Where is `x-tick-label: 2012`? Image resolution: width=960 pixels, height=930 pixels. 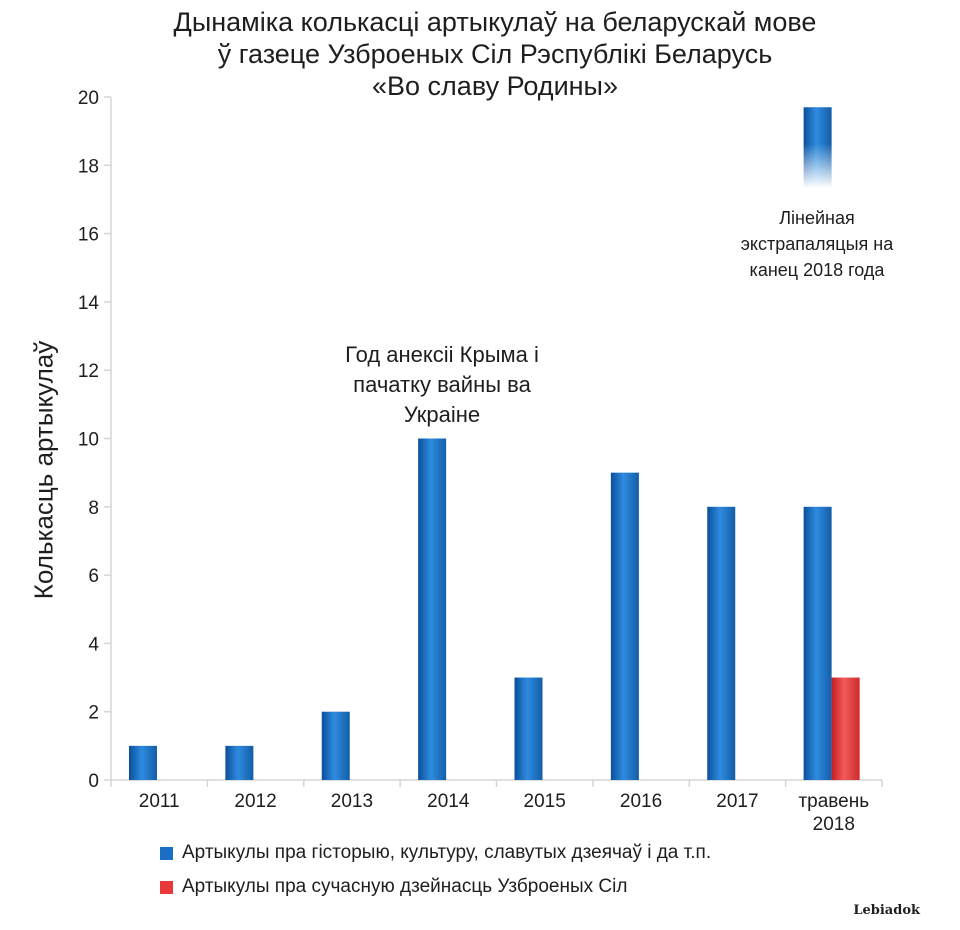 x-tick-label: 2012 is located at coordinates (255, 801).